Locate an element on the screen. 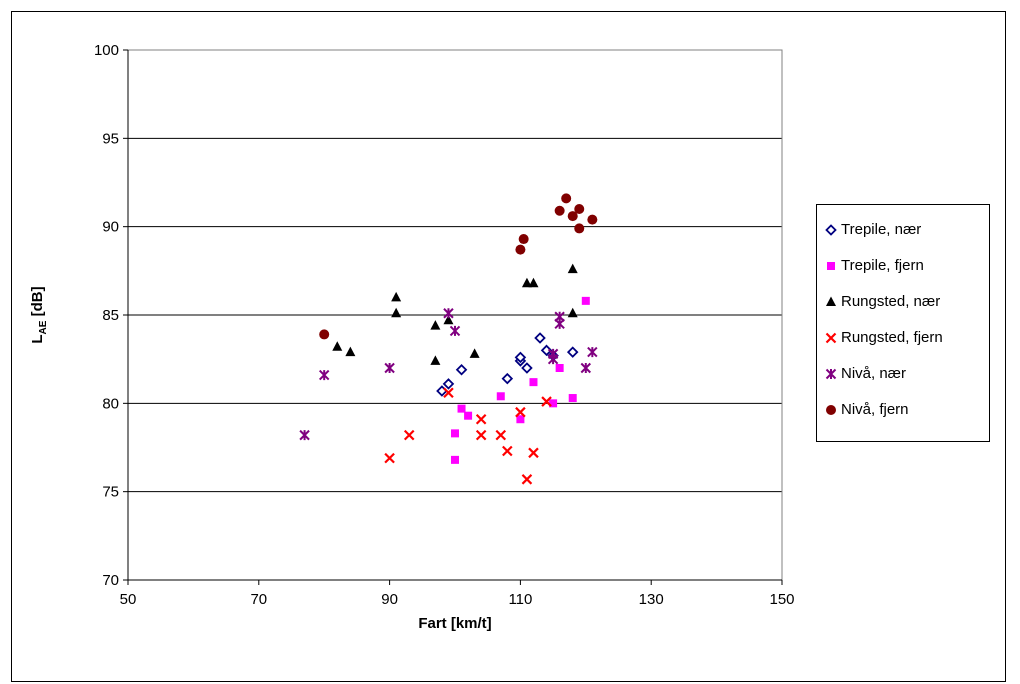 Image resolution: width=1020 pixels, height=684 pixels. y-axis-title-sub: AE is located at coordinates (43, 327).